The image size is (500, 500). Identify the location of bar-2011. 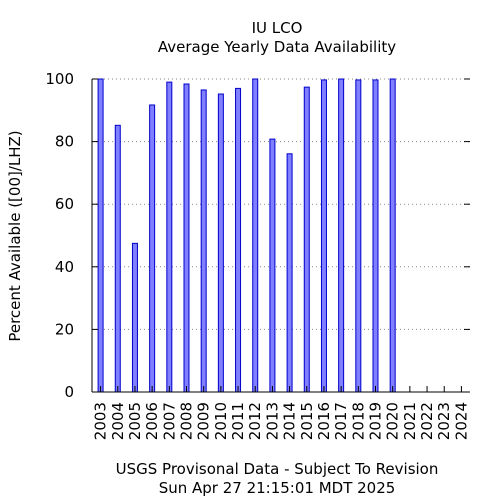
(238, 240).